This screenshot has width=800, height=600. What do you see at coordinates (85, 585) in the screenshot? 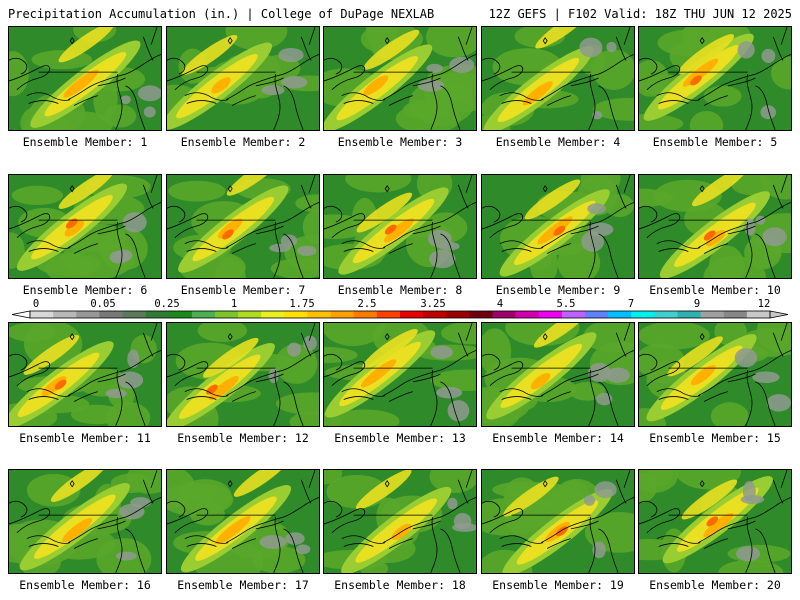
I see `ensemble-member-label: Ensemble Member: 16` at bounding box center [85, 585].